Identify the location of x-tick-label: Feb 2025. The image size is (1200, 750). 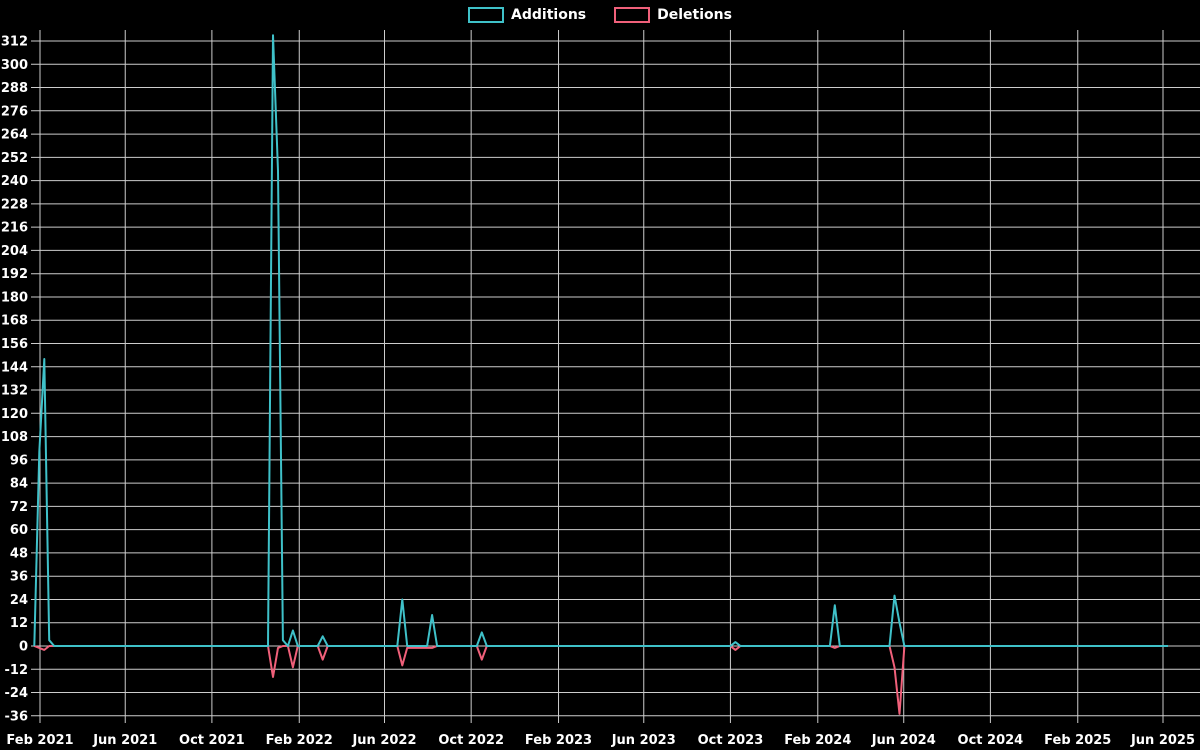
(1077, 740).